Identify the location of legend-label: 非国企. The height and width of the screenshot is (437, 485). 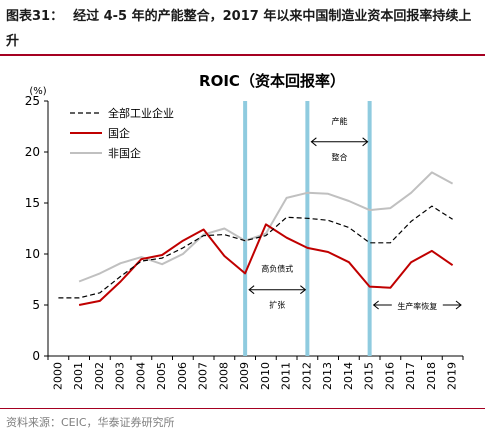
(124, 153).